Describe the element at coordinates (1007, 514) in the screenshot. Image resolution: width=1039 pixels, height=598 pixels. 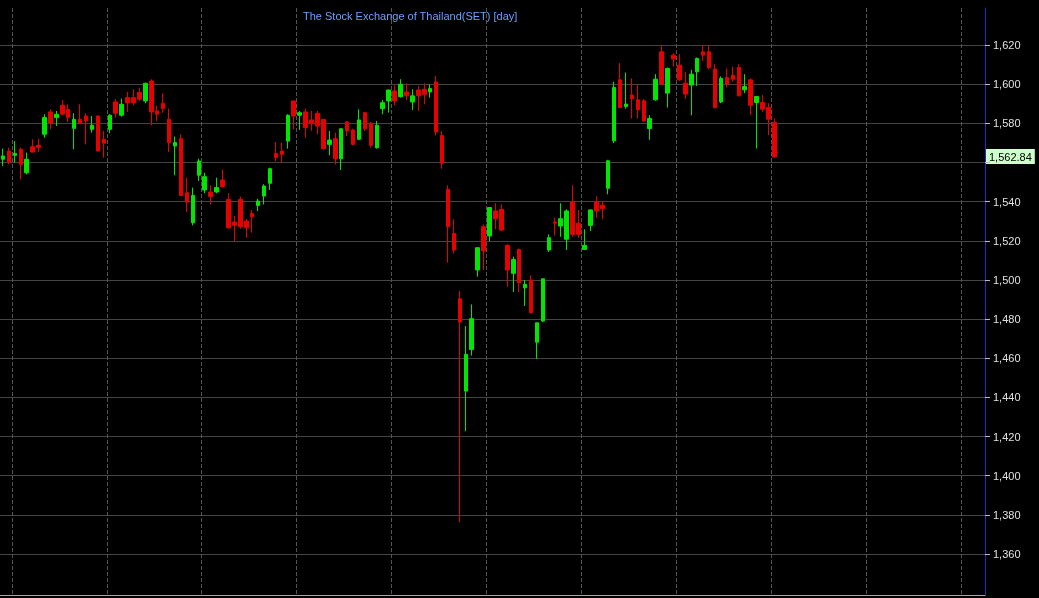
I see `y-tick-label: 1,380` at that location.